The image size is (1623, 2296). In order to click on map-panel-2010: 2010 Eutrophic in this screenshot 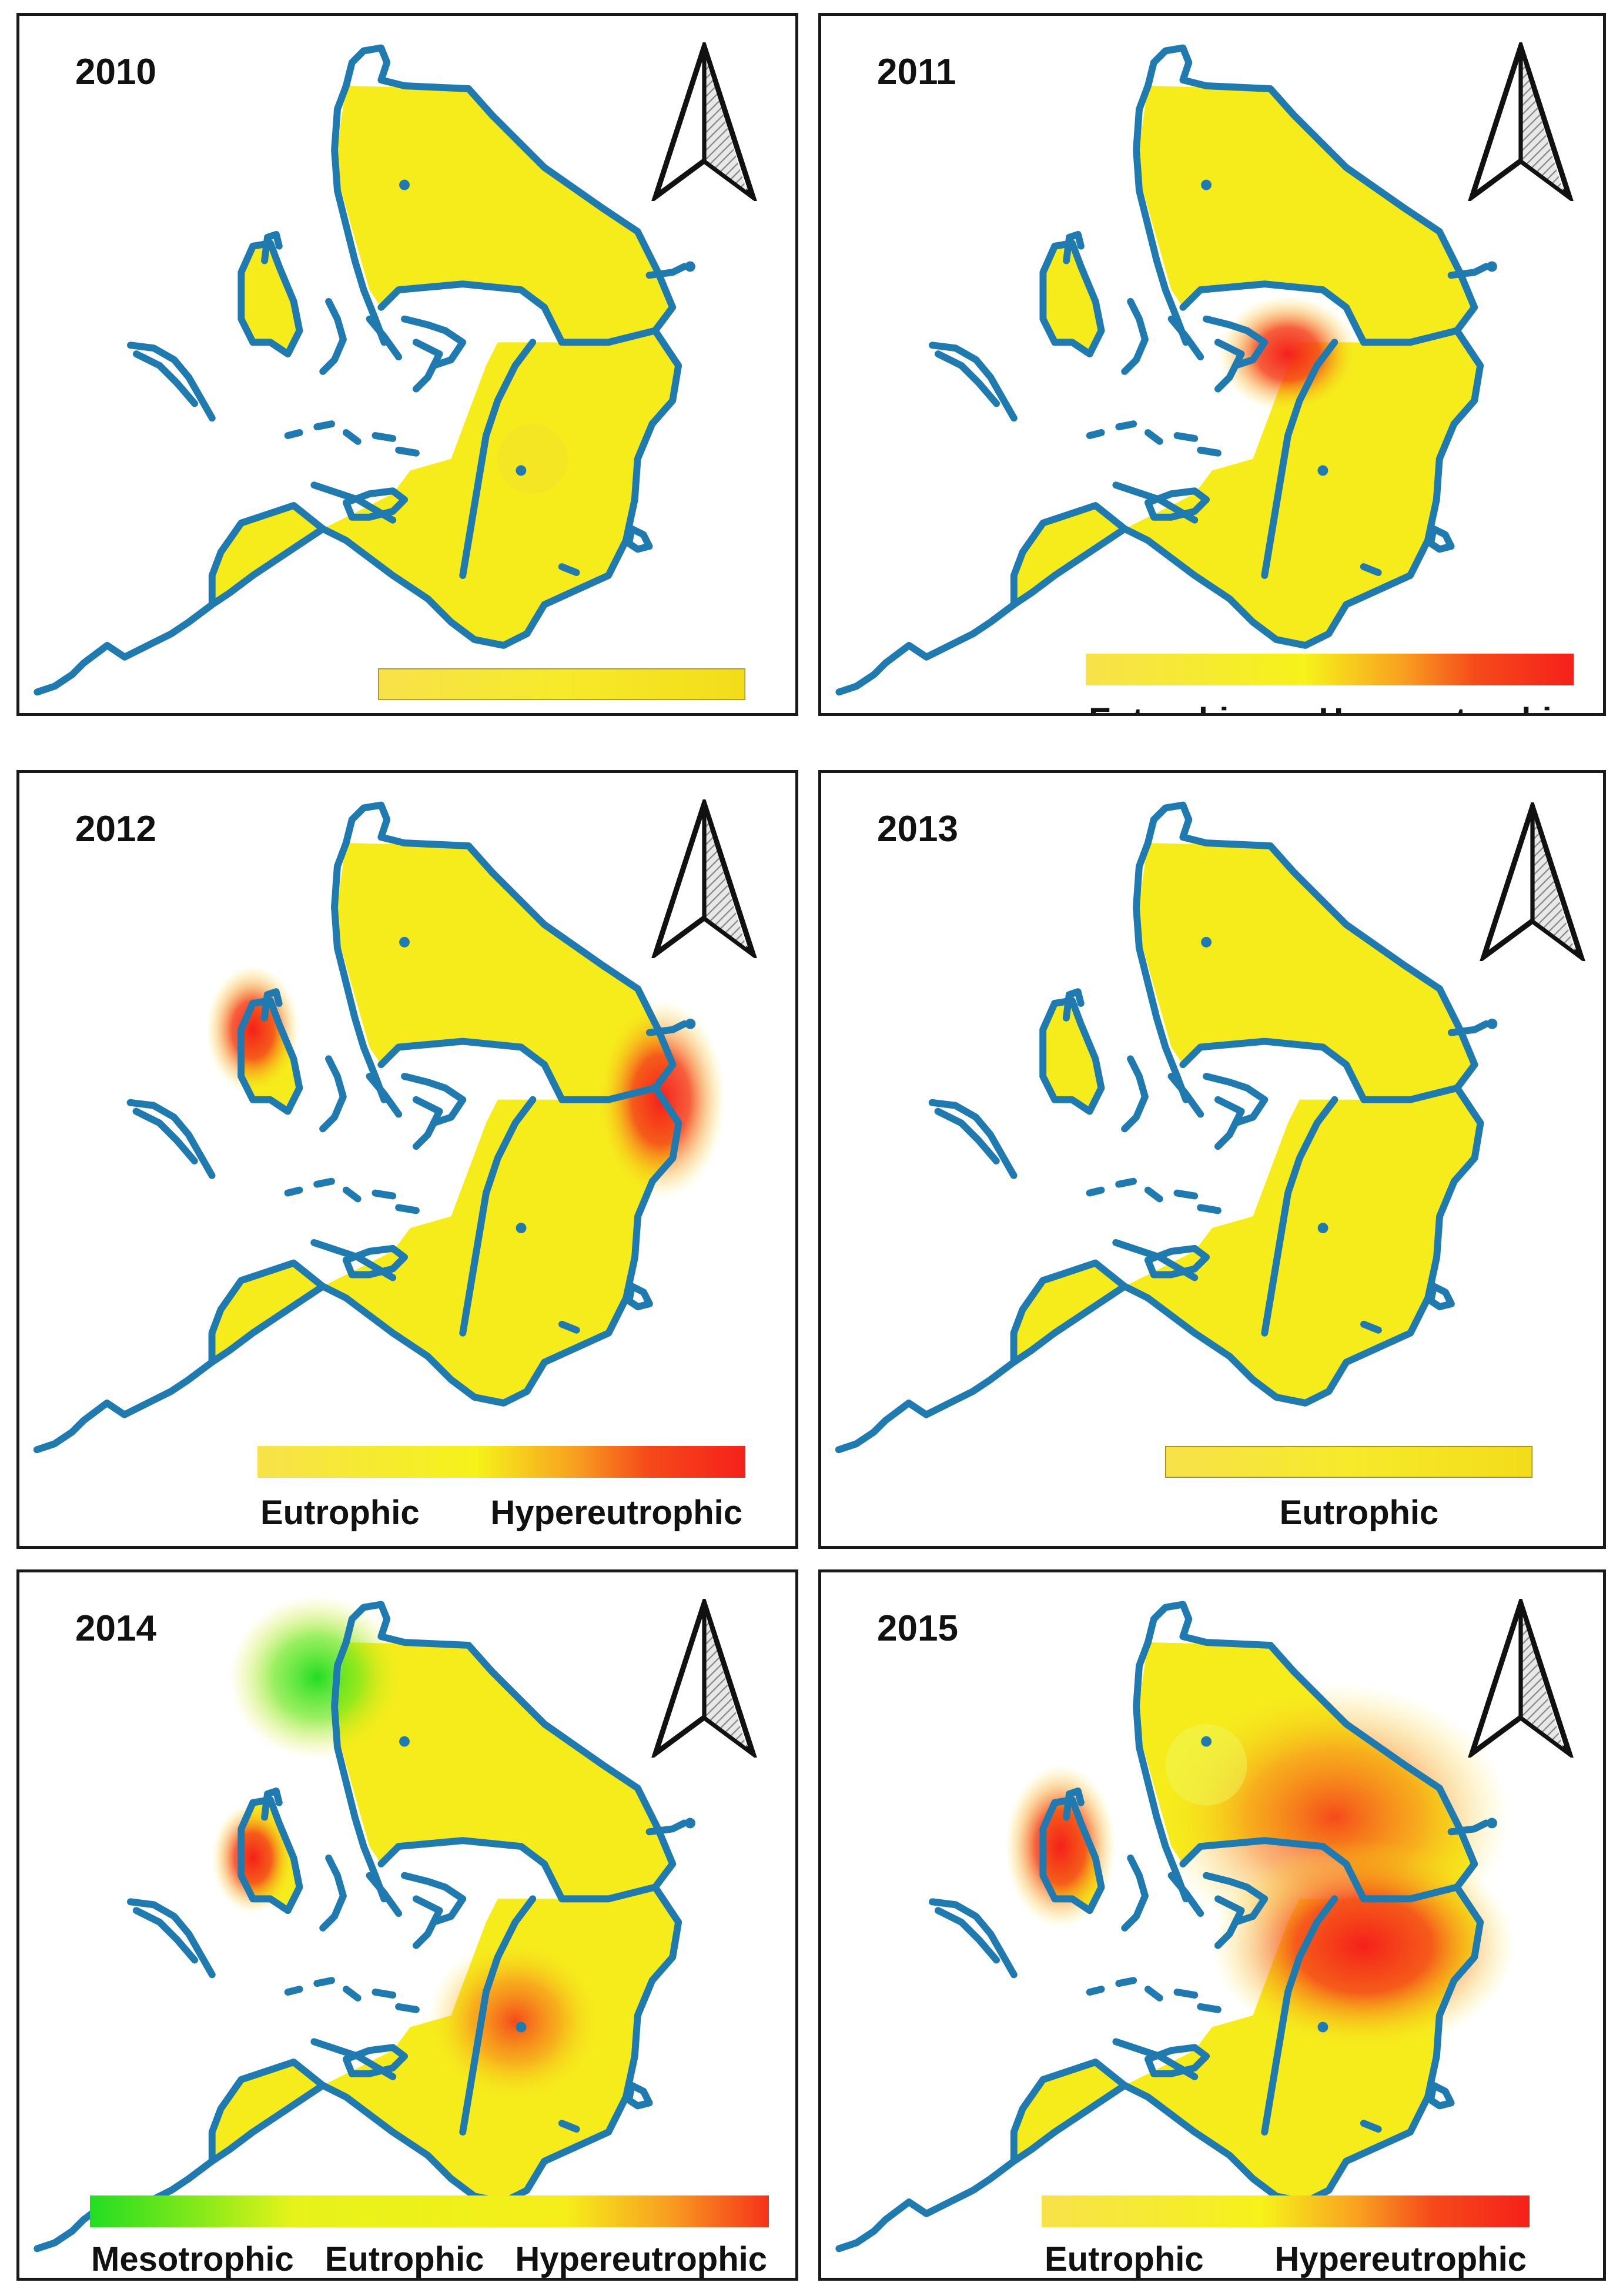, I will do `click(407, 364)`.